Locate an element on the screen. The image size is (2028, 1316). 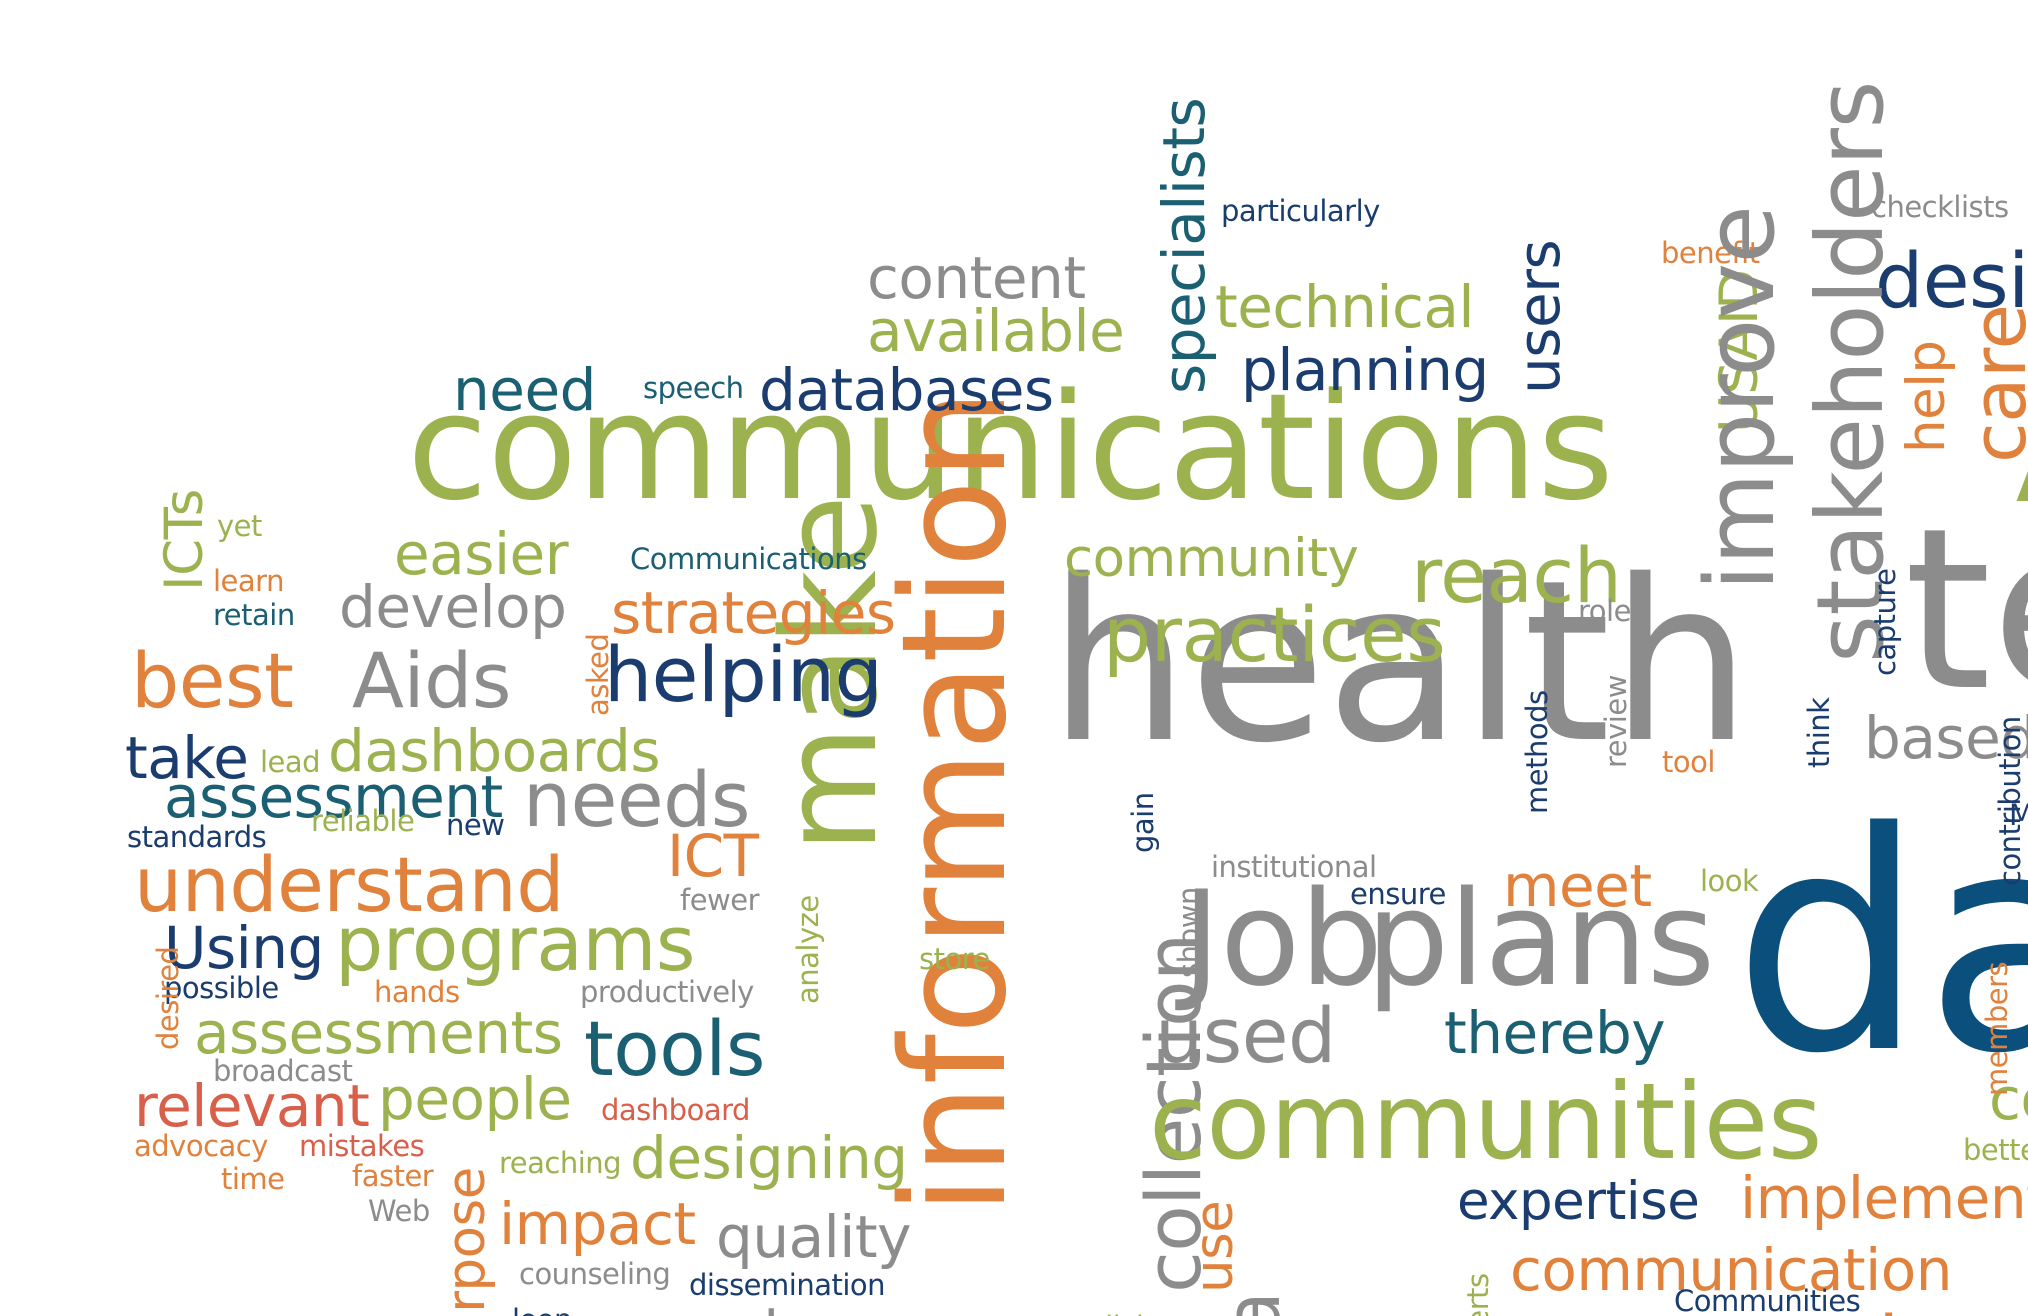
cloud-word: hands is located at coordinates (417, 992).